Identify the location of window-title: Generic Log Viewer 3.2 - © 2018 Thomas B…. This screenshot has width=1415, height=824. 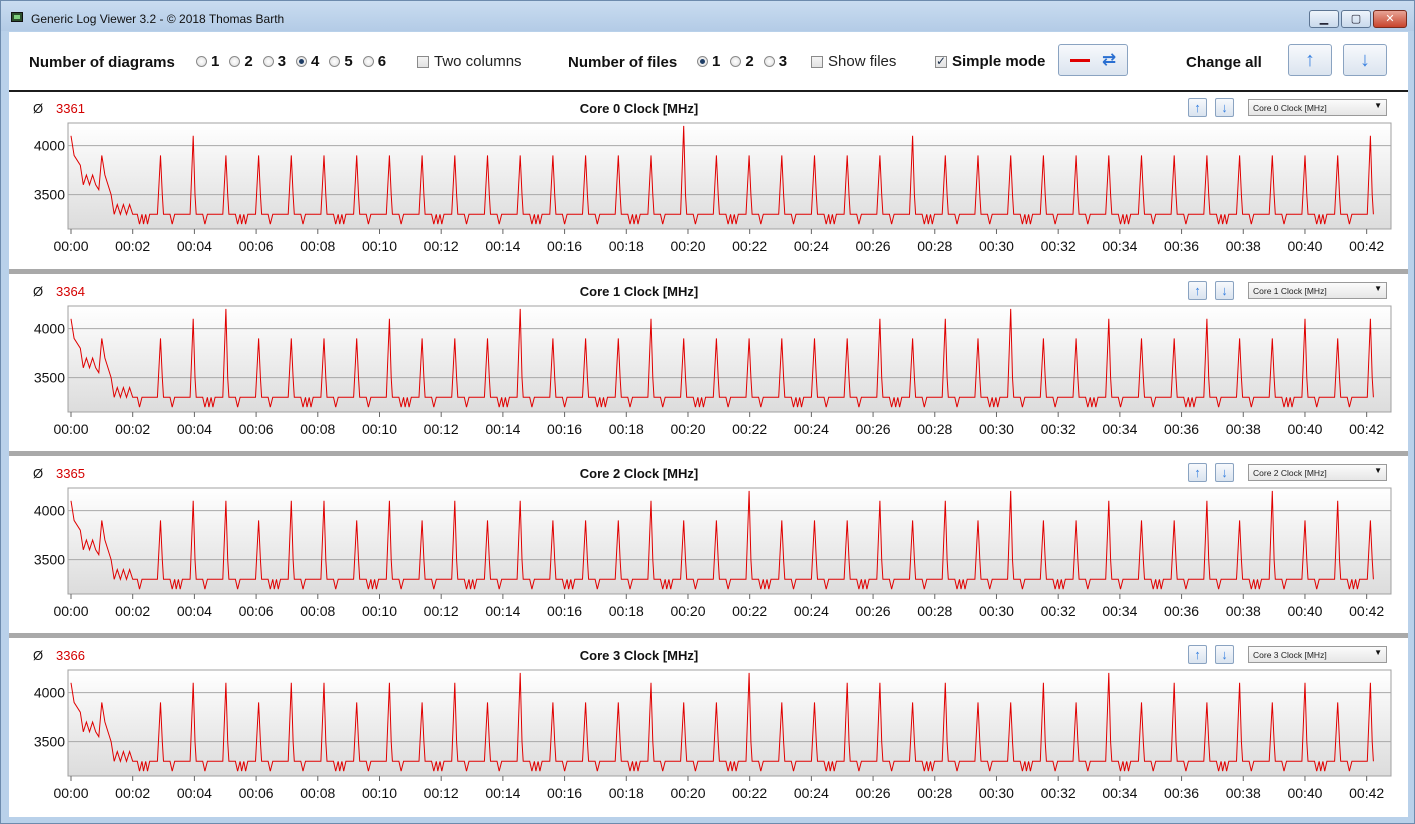
(158, 19).